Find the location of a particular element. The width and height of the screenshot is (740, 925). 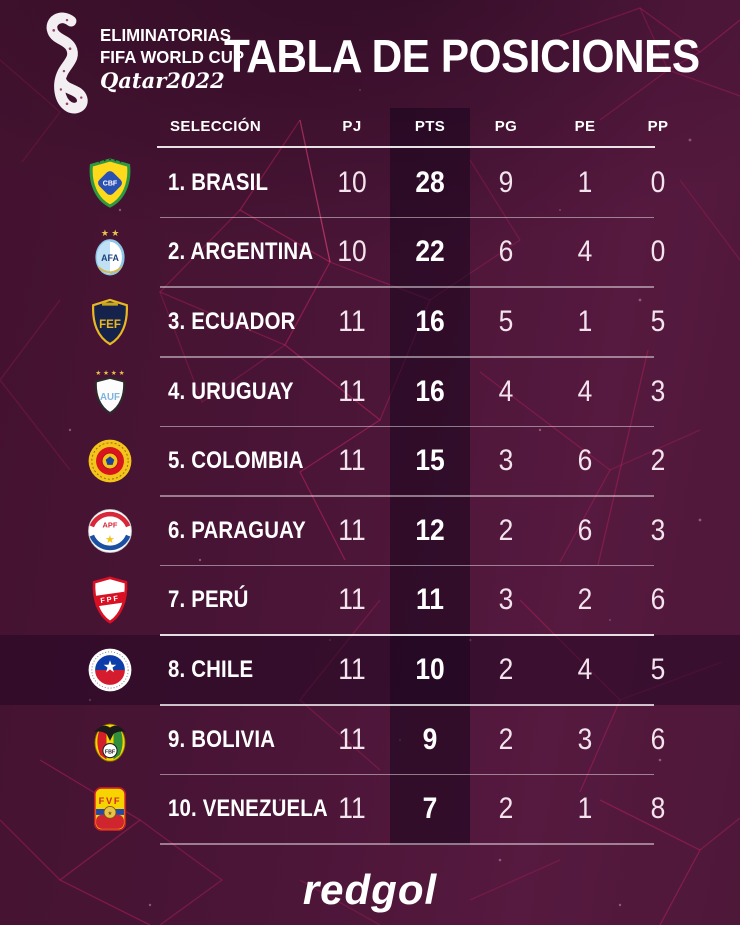

table-row-colombia: 5. COLOMBIA 11 15 3 6 2 is located at coordinates (370, 461).